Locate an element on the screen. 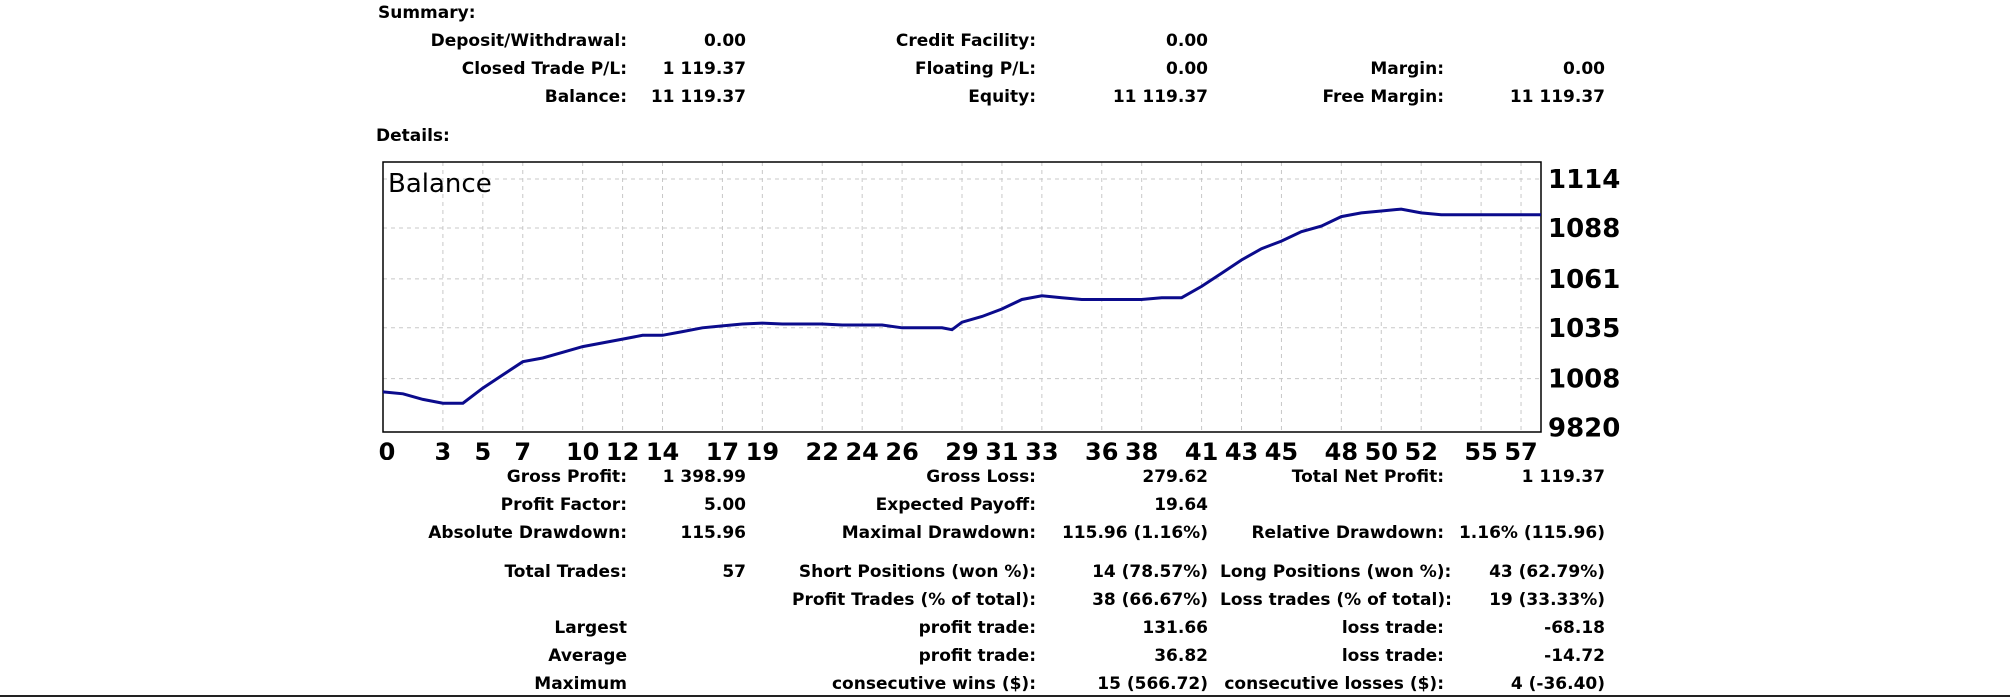 Image resolution: width=2010 pixels, height=698 pixels. consecutive-wins-label: consecutive wins ($): is located at coordinates (933, 684).